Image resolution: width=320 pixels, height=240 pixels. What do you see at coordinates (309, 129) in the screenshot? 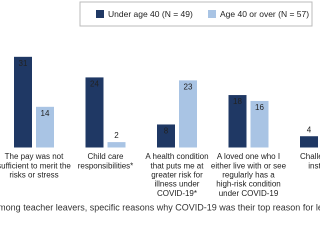
I see `value-label: 4` at bounding box center [309, 129].